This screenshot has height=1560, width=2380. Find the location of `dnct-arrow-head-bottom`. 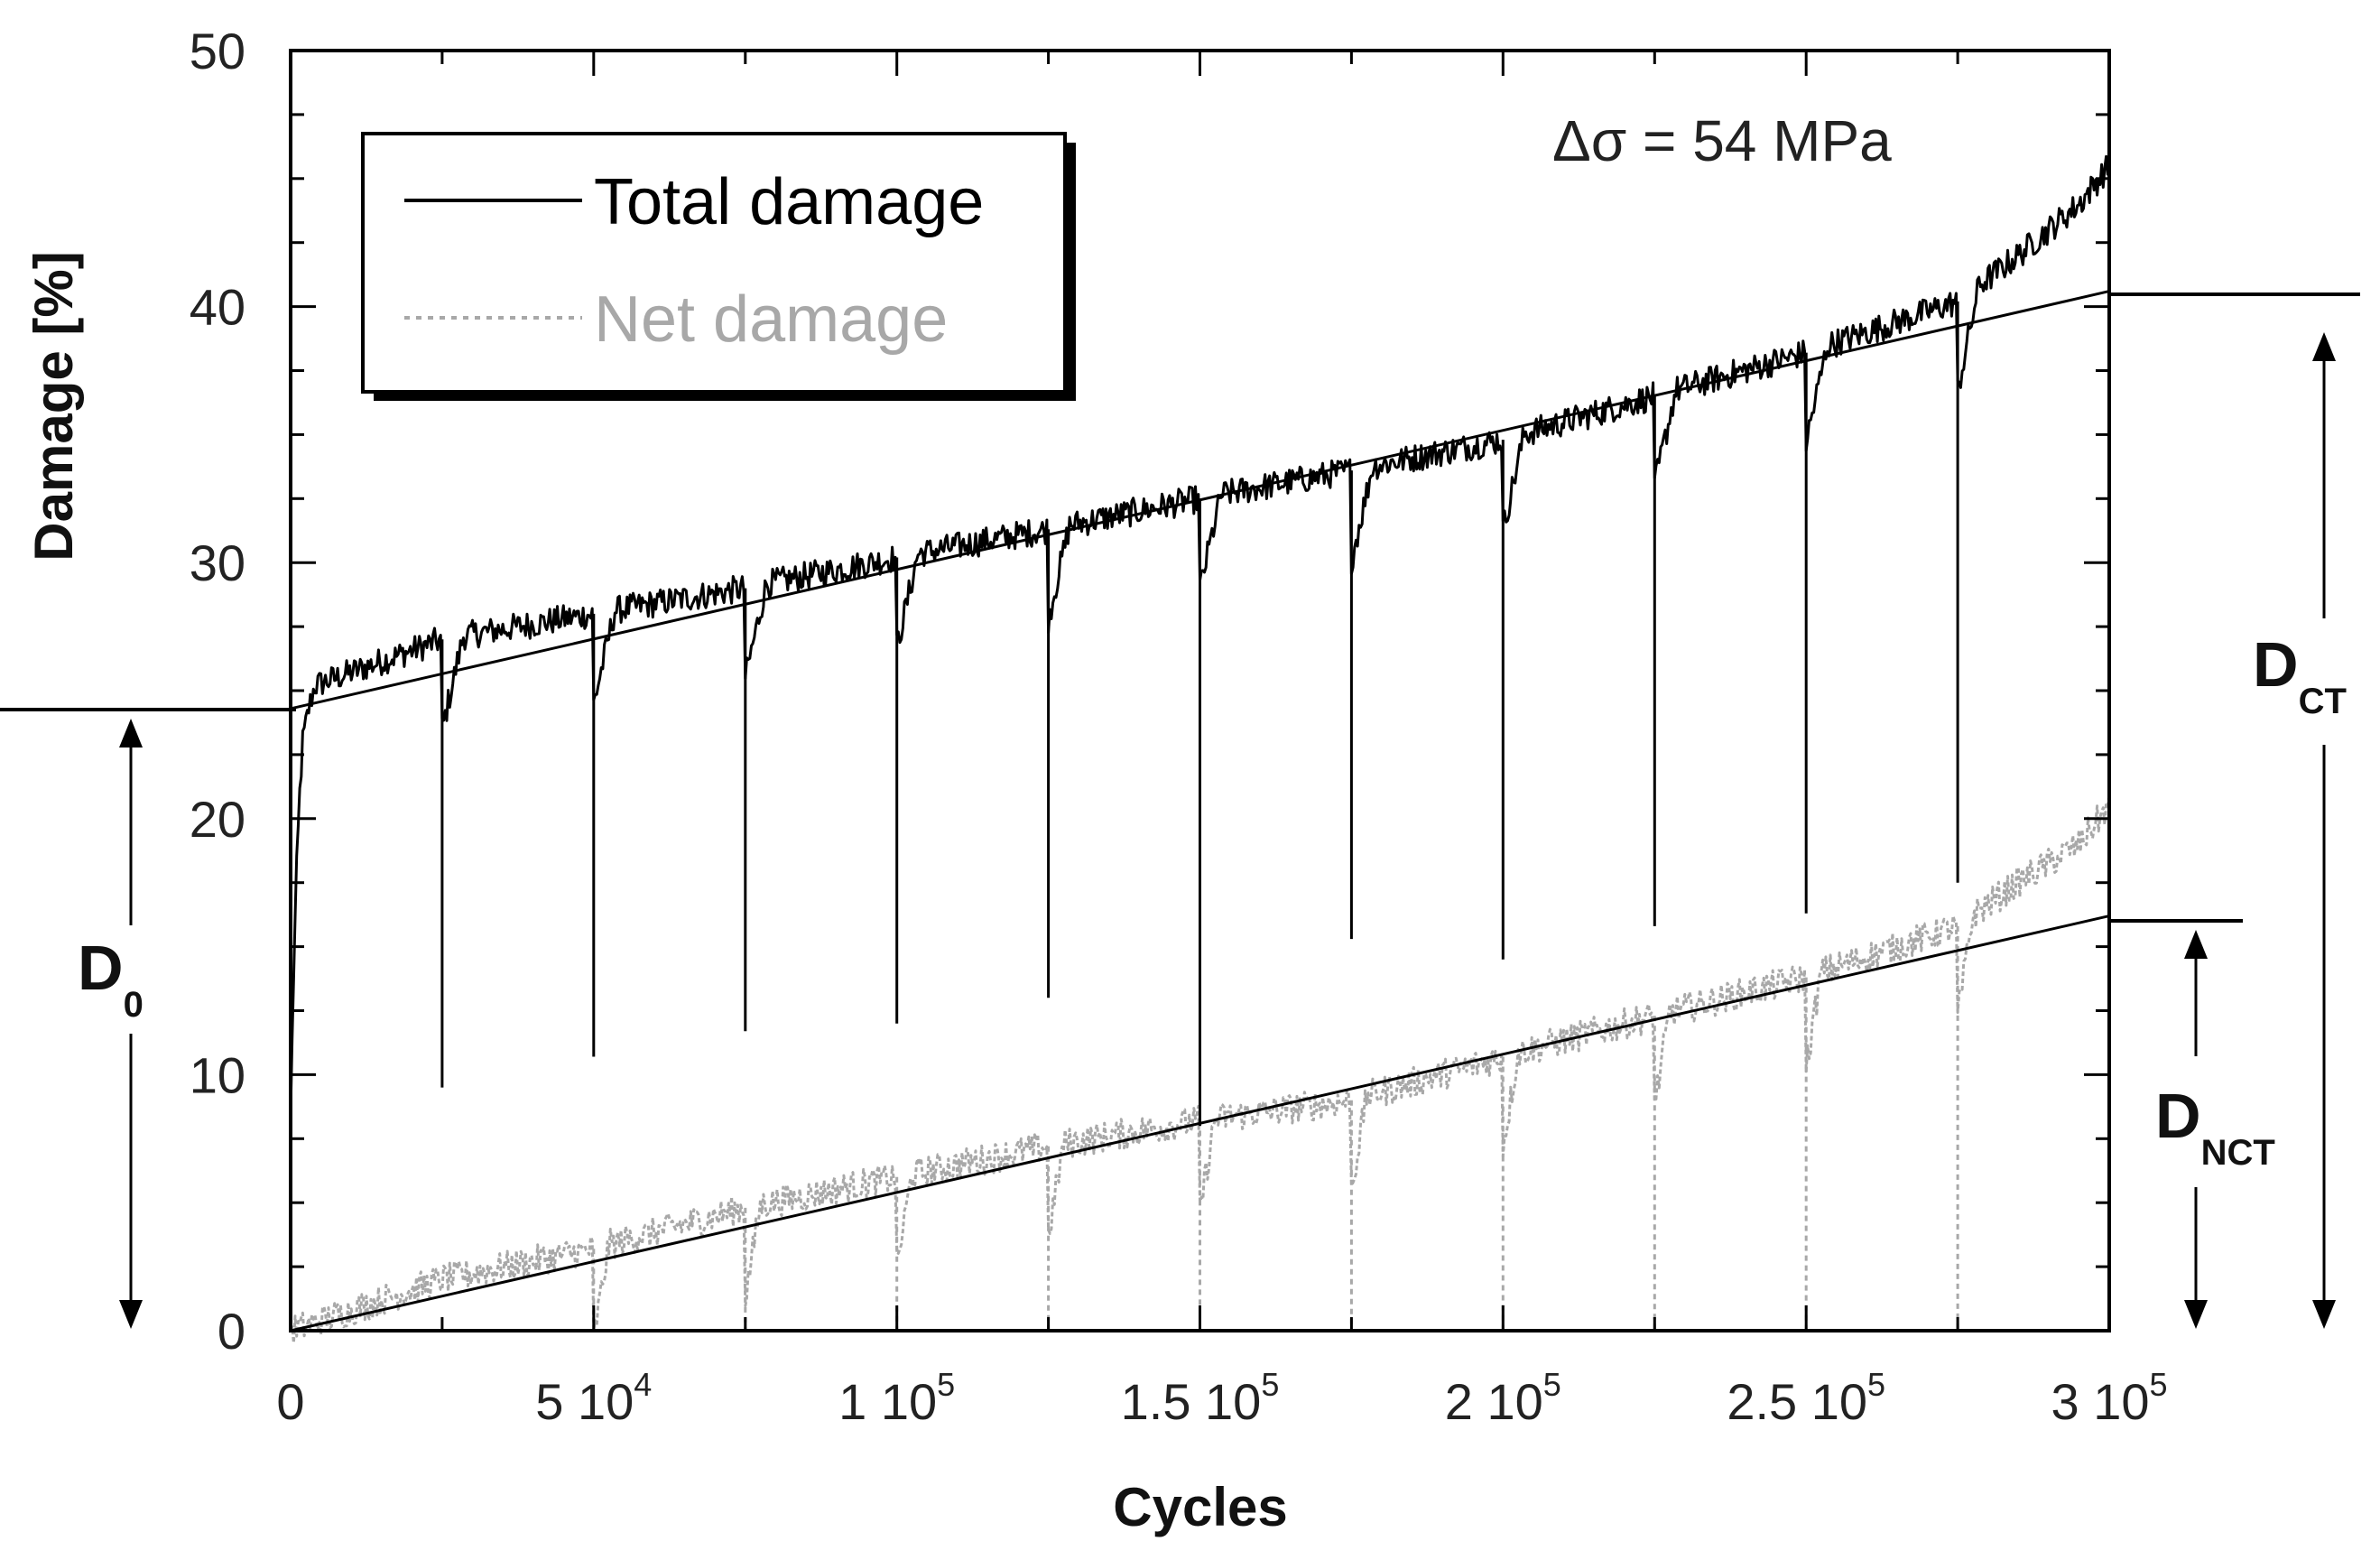

dnct-arrow-head-bottom is located at coordinates (2196, 1314).